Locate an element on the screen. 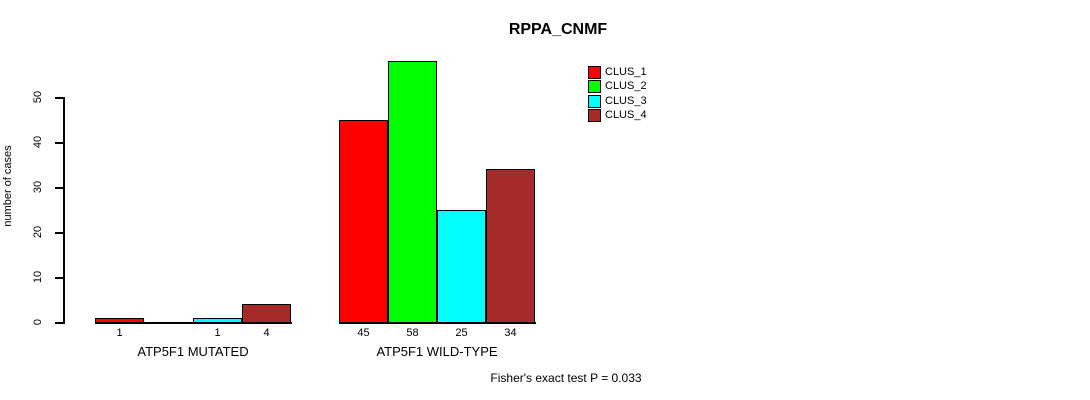  legend-item: CLUS_3 is located at coordinates (617, 101).